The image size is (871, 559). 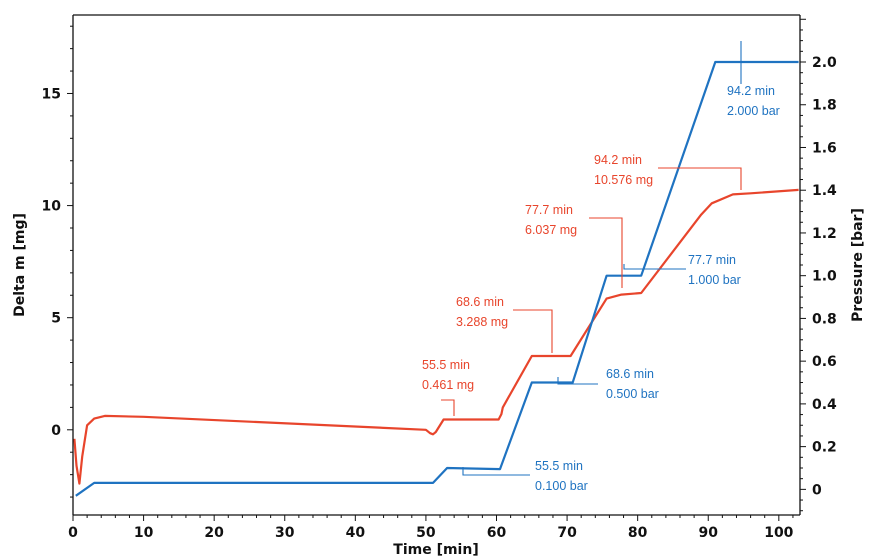 What do you see at coordinates (858, 265) in the screenshot?
I see `y2-axis-title: Pressure [bar]` at bounding box center [858, 265].